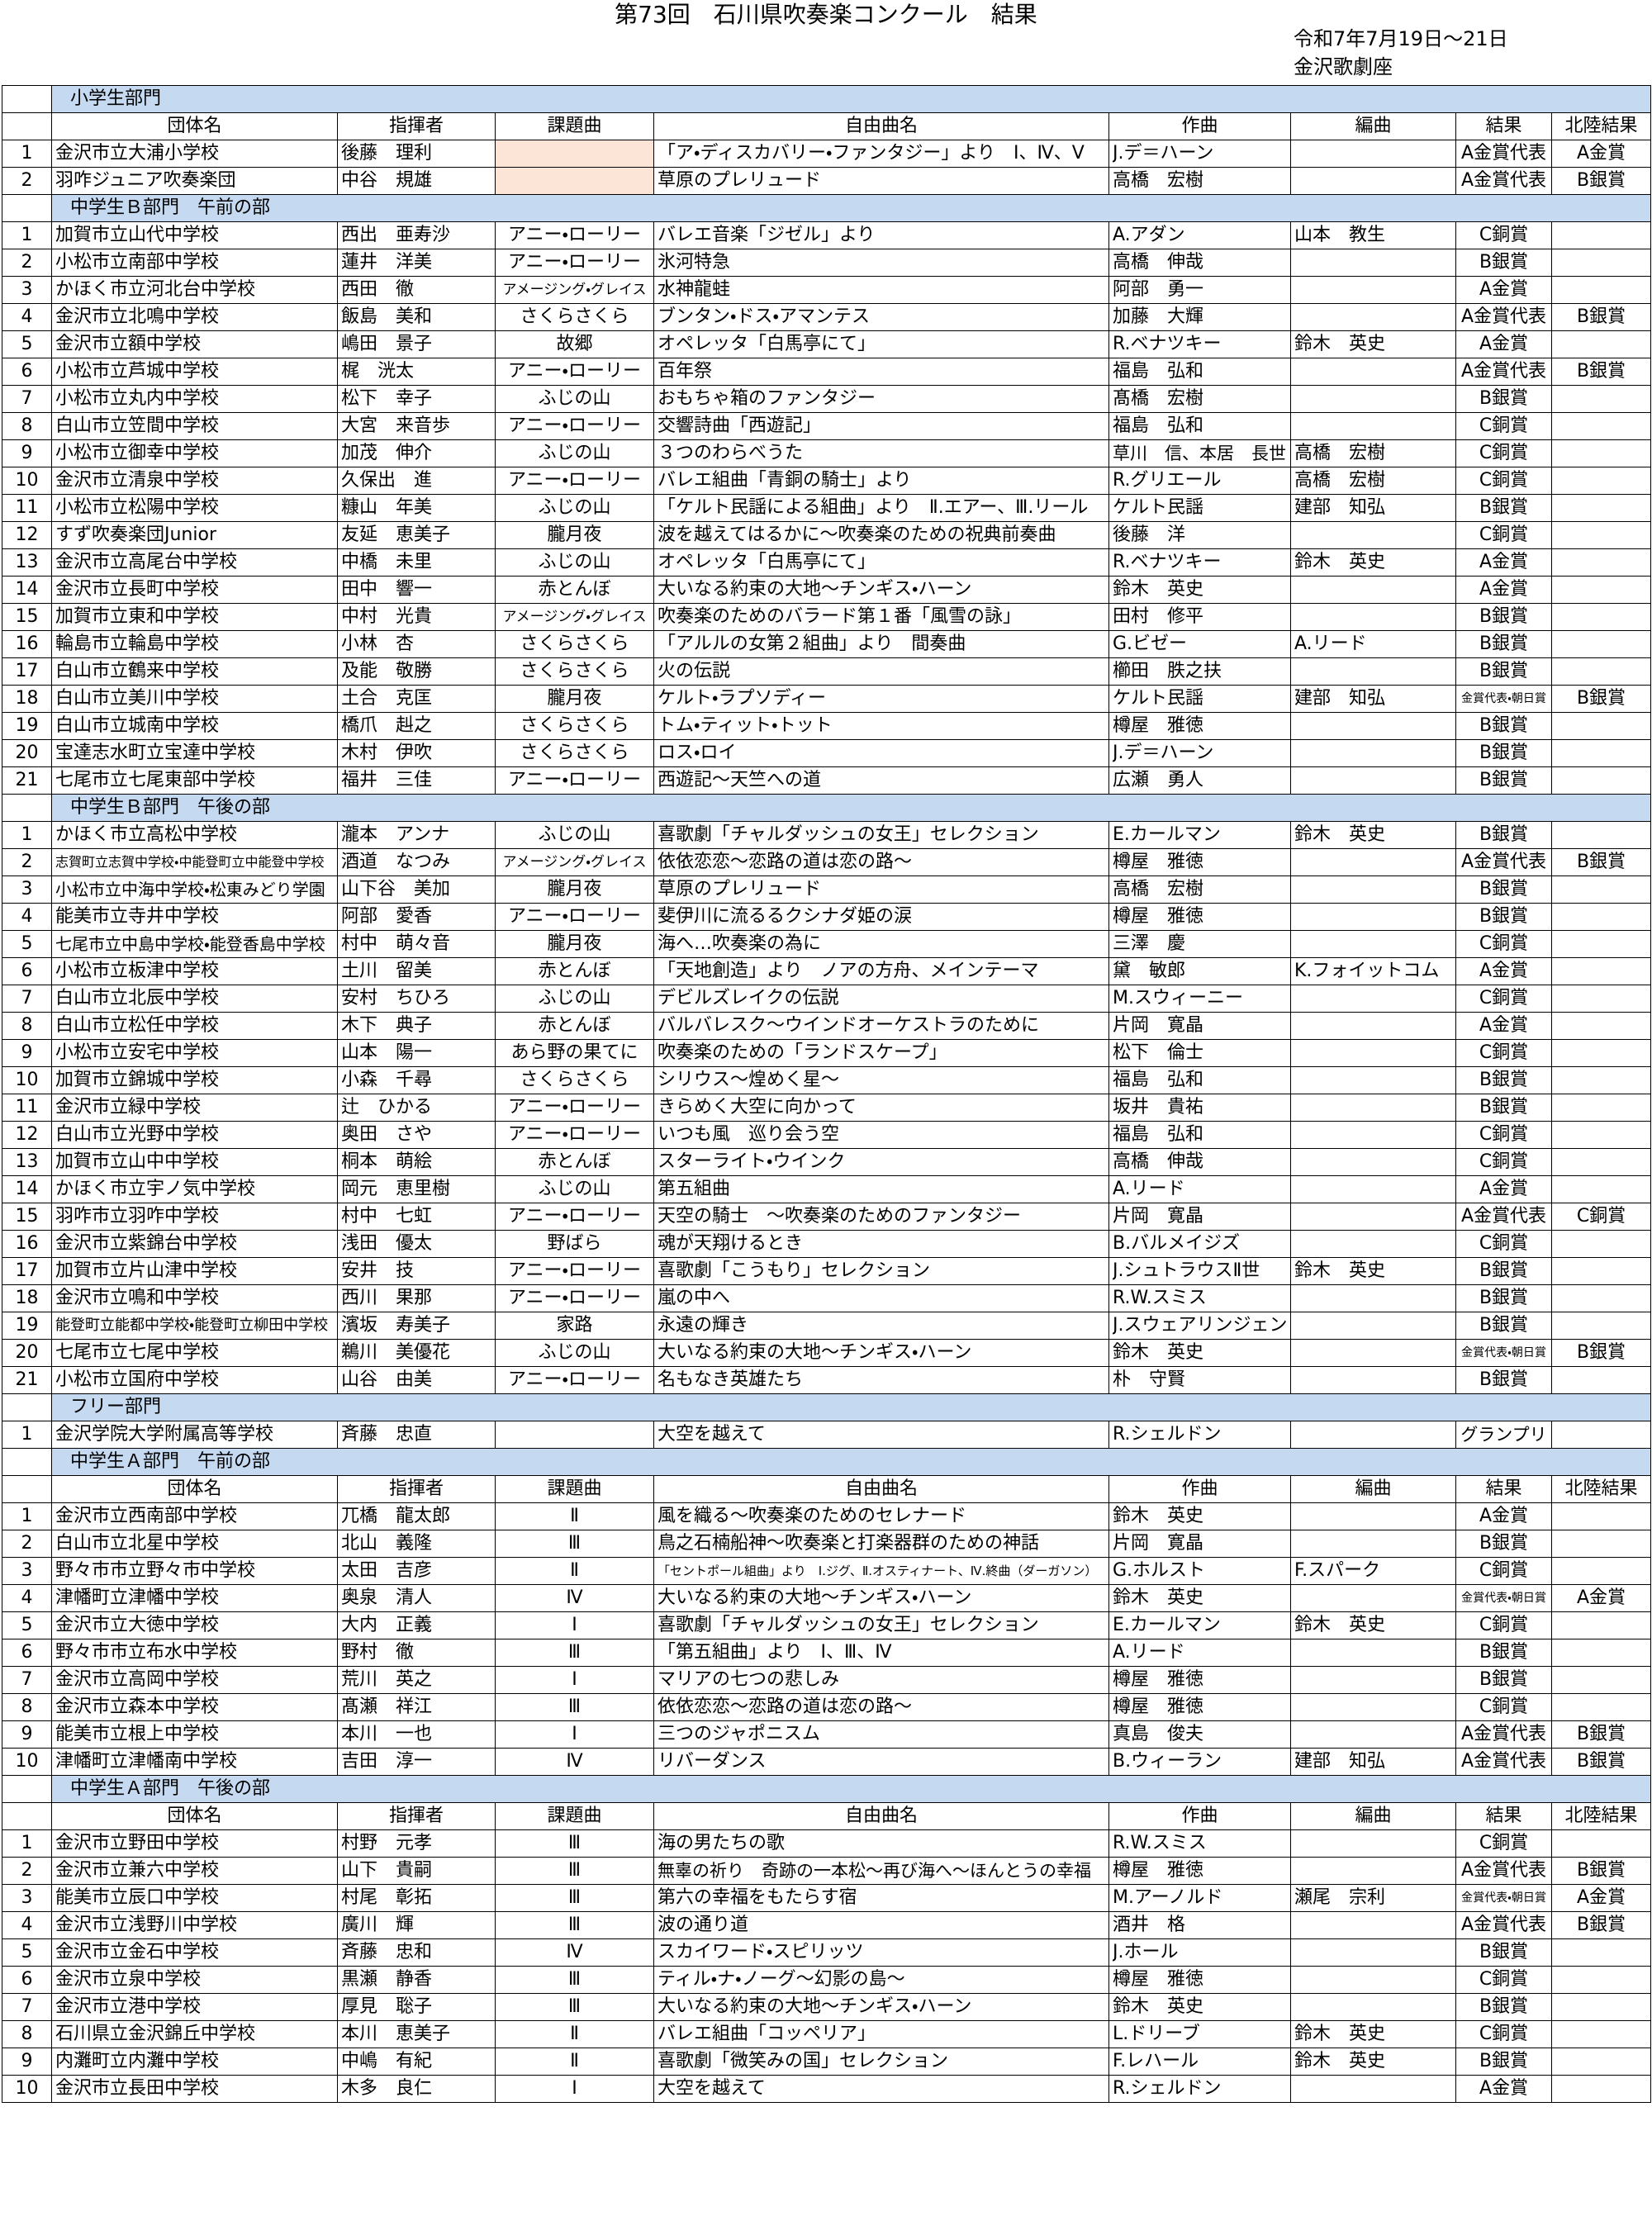  I want to click on row-number: 7, so click(27, 1680).